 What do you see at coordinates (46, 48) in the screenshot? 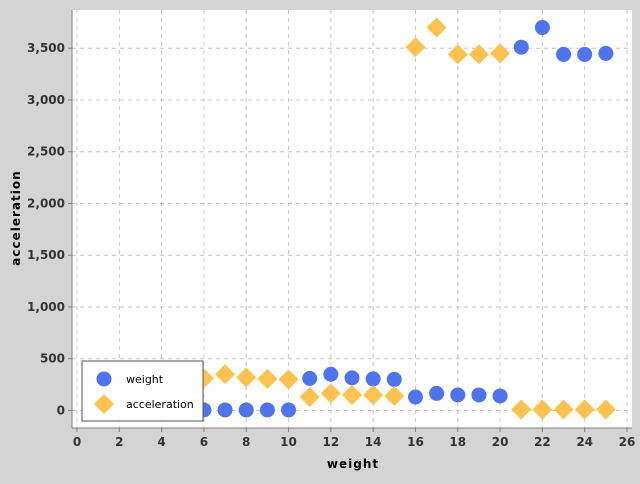
I see `y-tick-label: 3,500` at bounding box center [46, 48].